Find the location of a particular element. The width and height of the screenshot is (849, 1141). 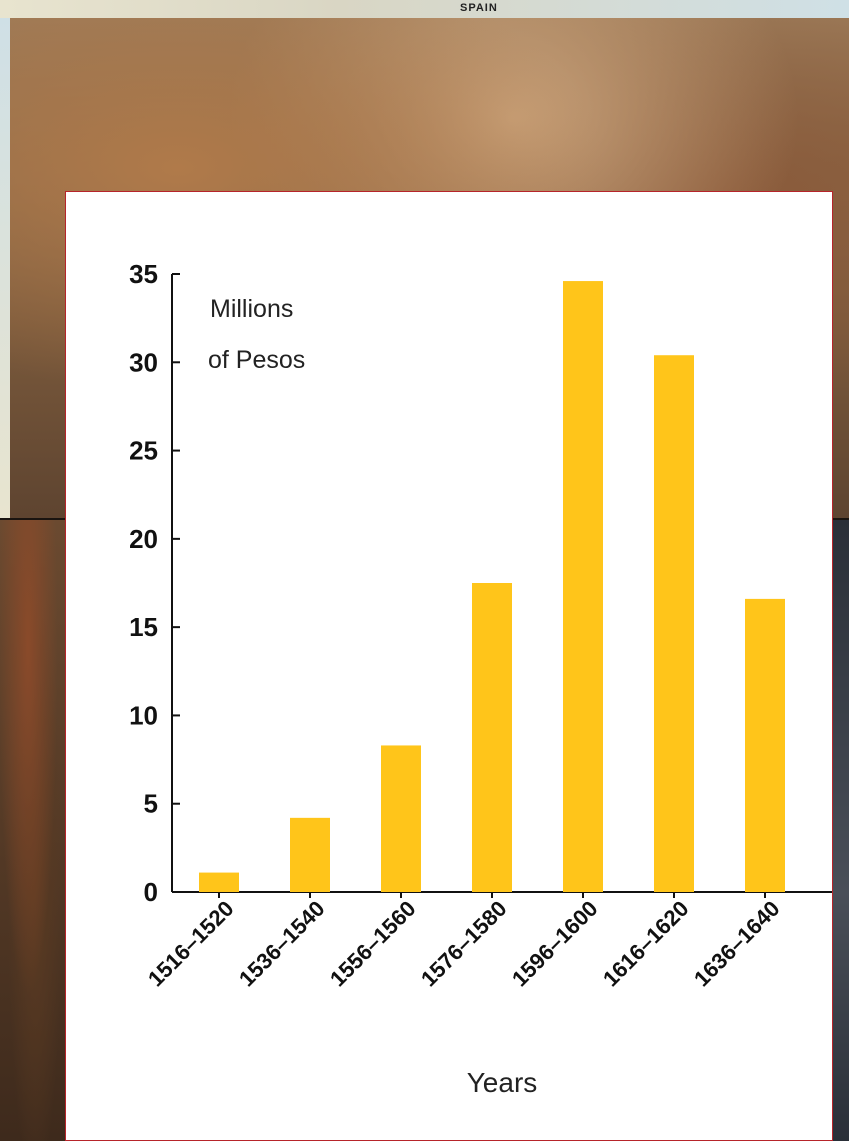

background-map-edge is located at coordinates (6, 268).